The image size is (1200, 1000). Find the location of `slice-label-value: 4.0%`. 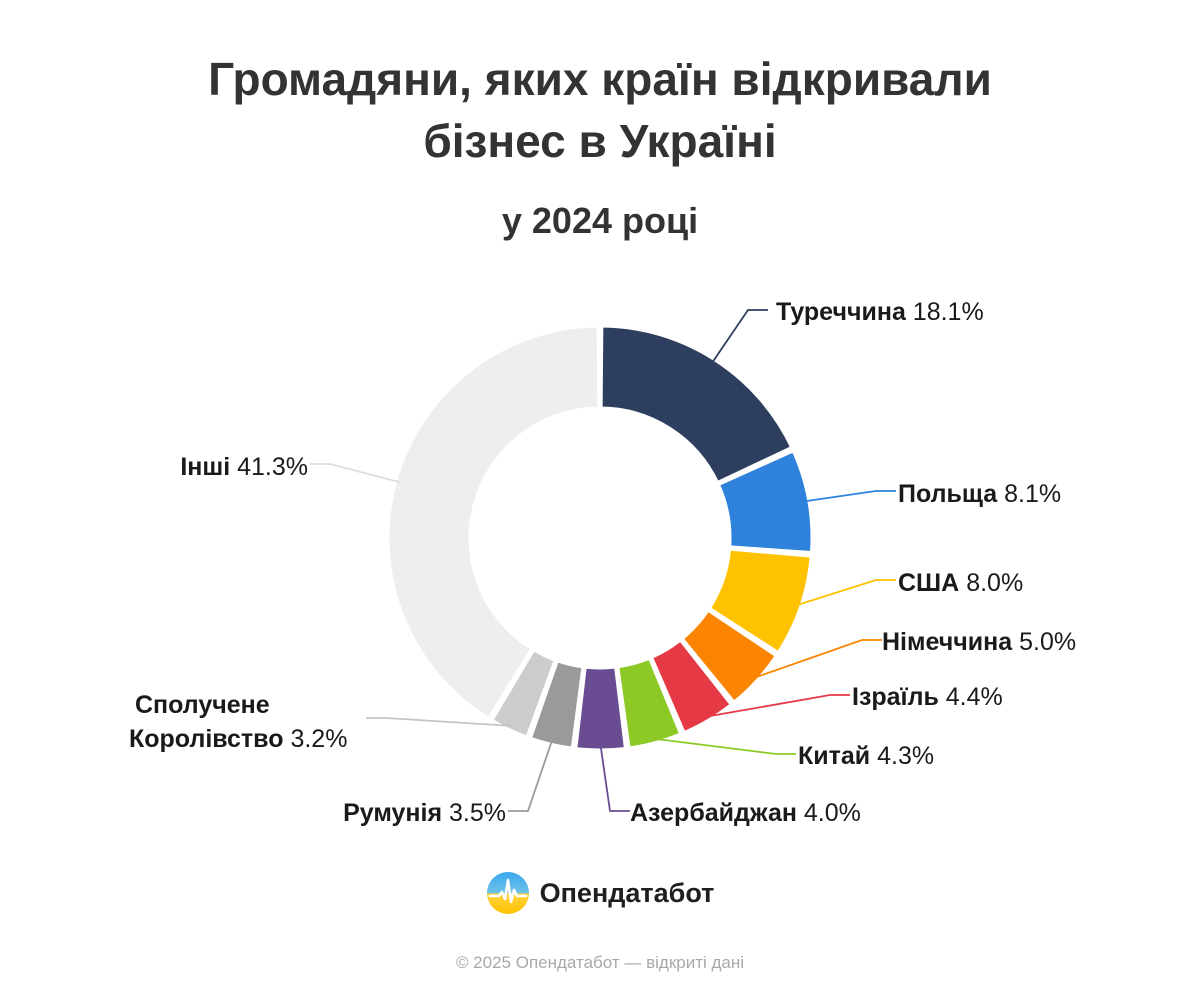

slice-label-value: 4.0% is located at coordinates (832, 813).